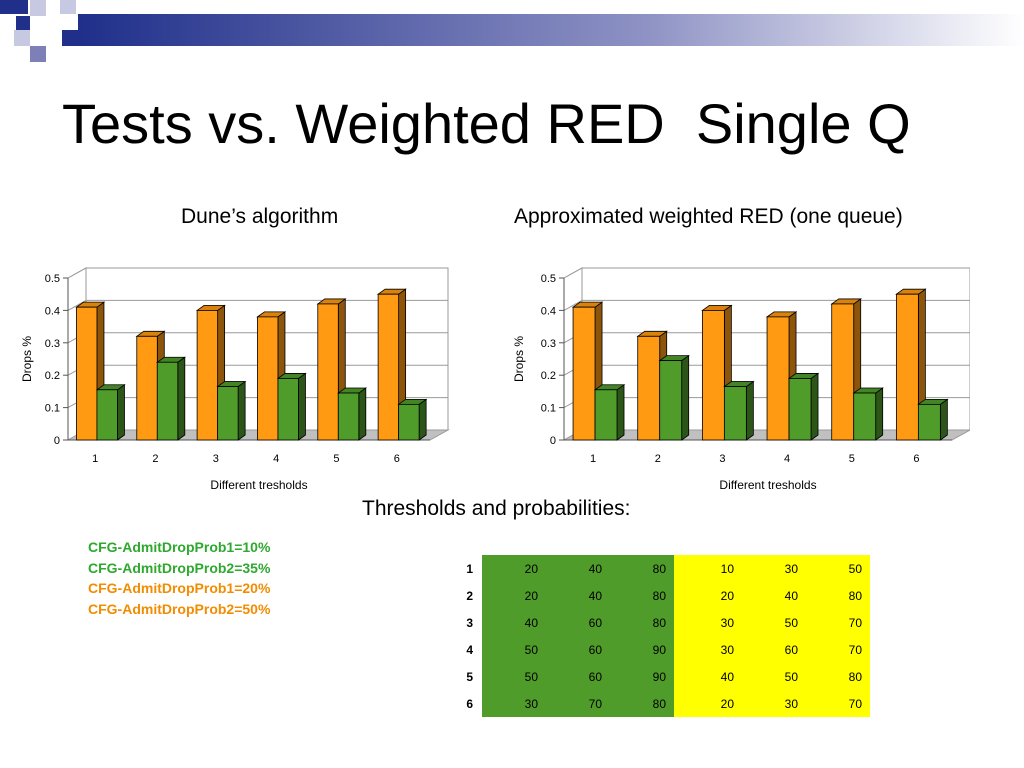 The height and width of the screenshot is (768, 1024). Describe the element at coordinates (397, 459) in the screenshot. I see `x-tick-label: 6` at that location.